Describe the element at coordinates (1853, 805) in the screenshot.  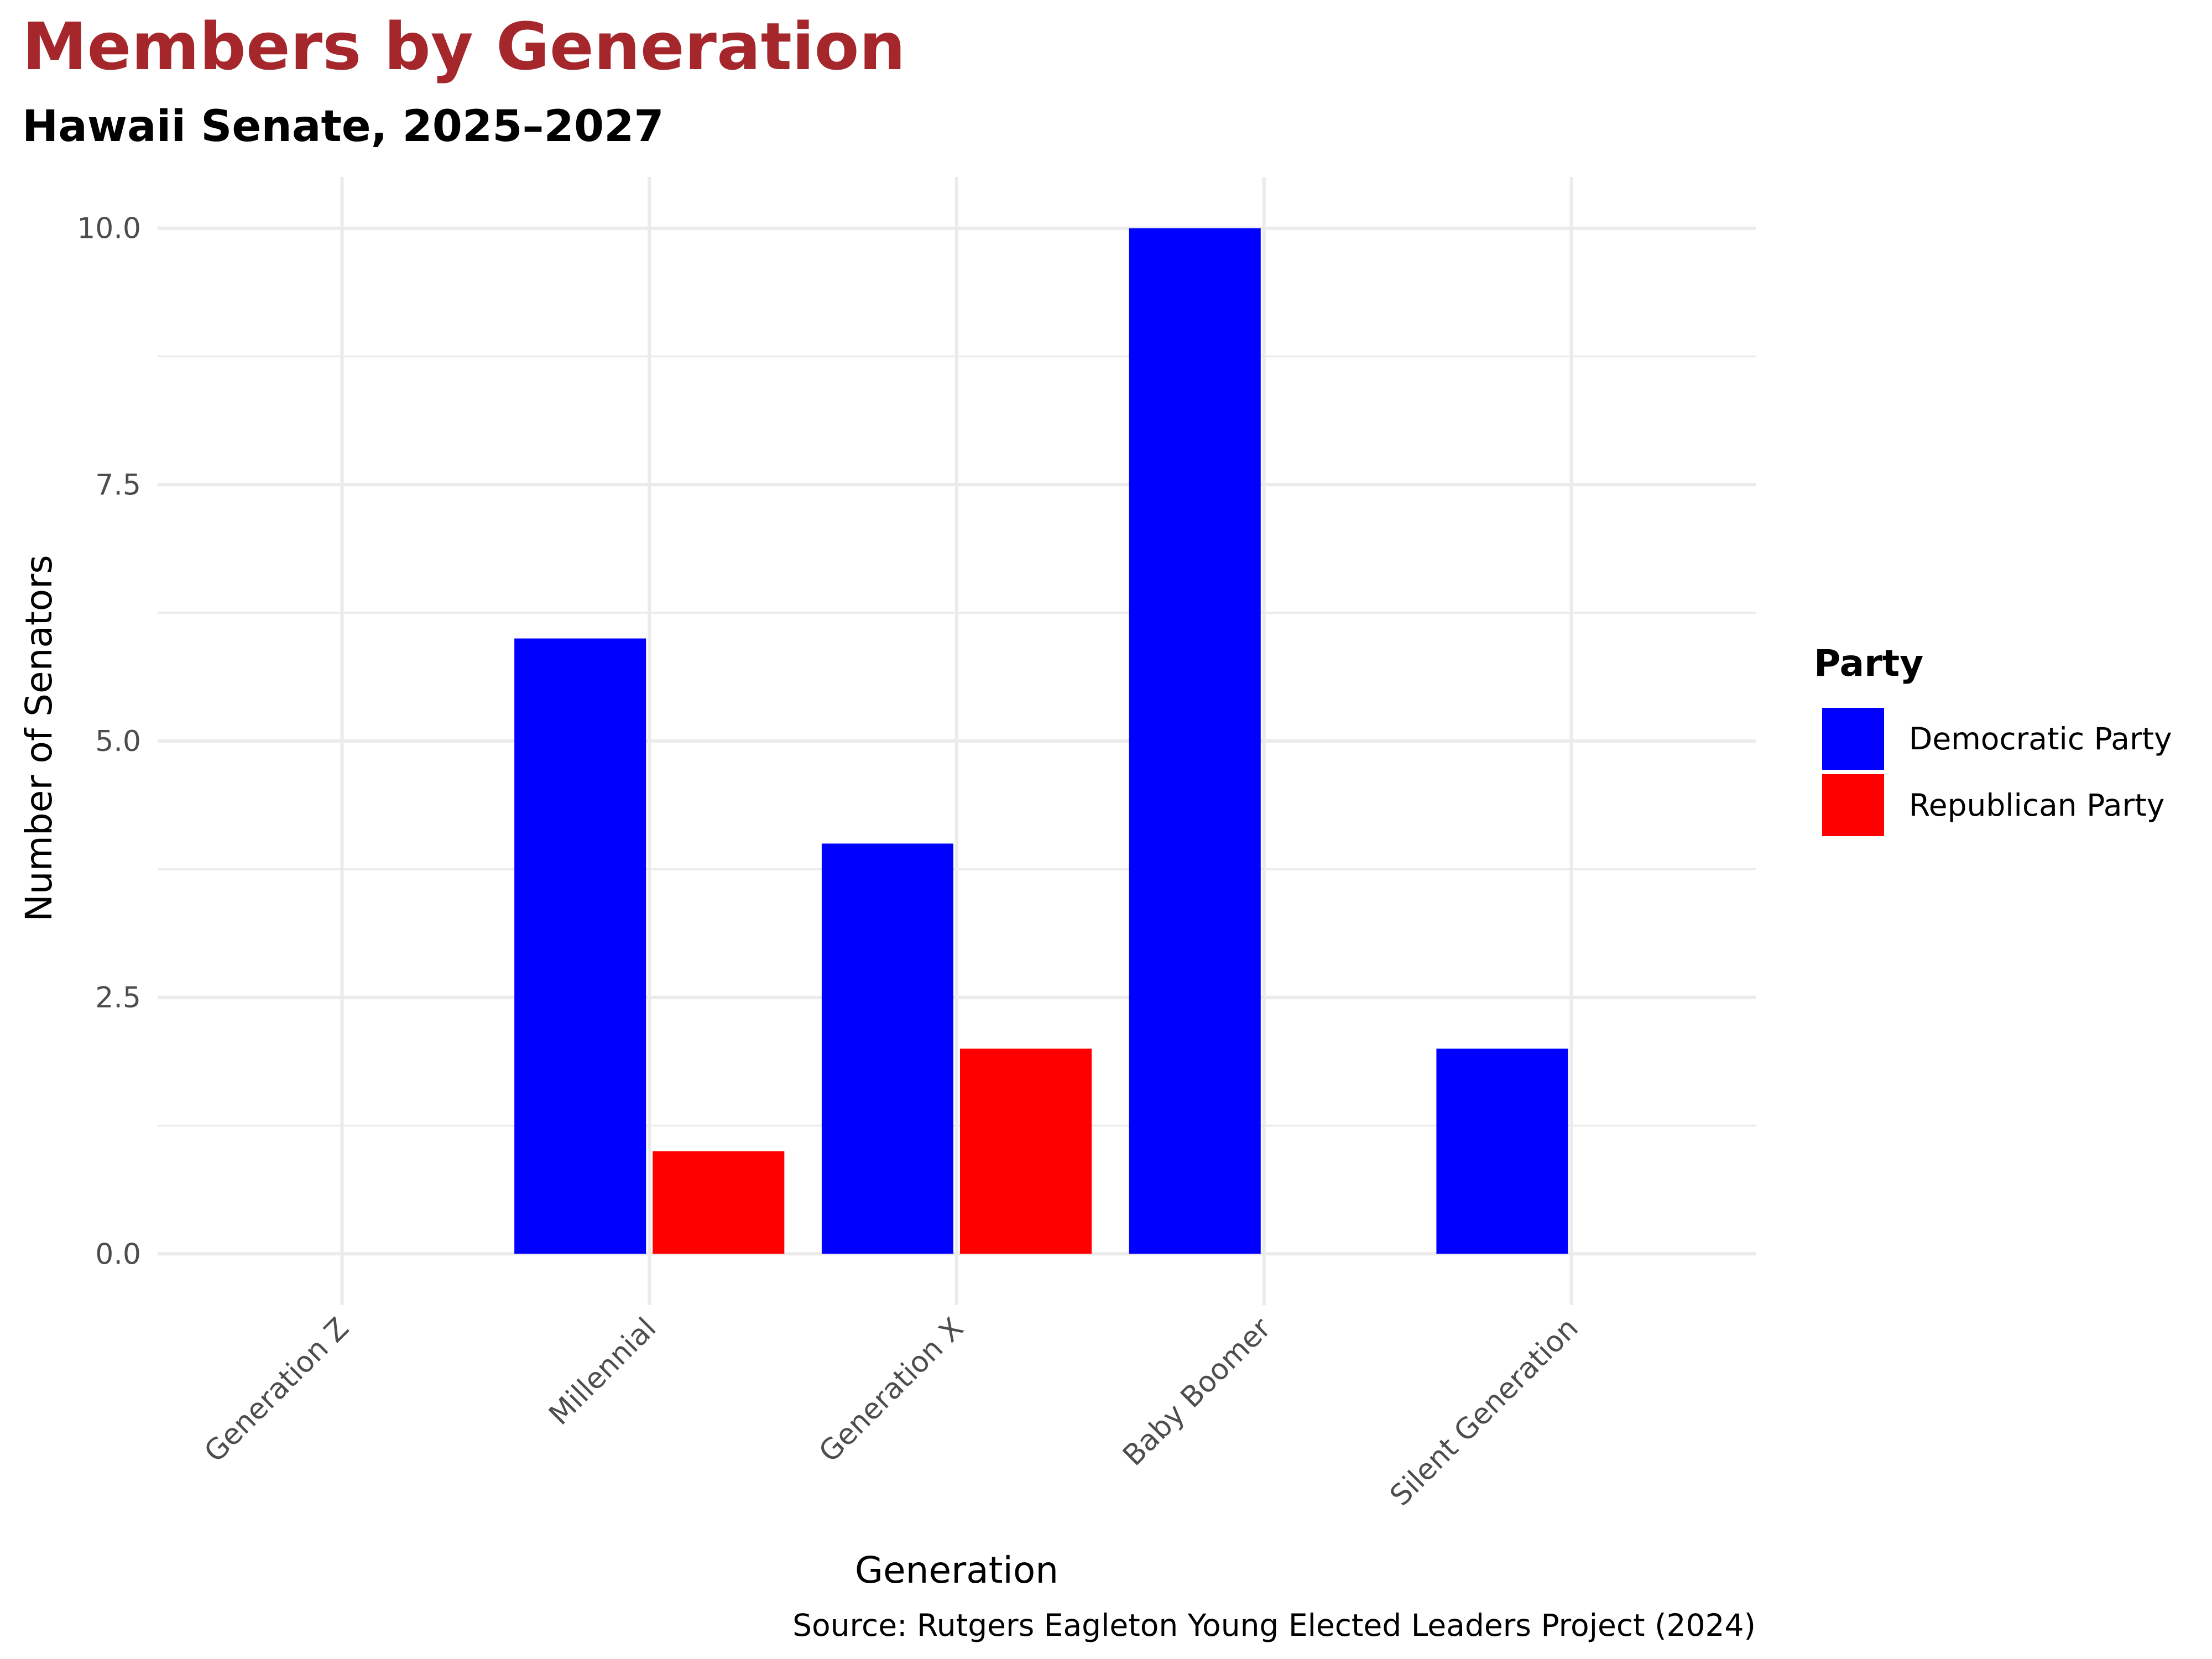
I see `legend-swatch-republican-party` at that location.